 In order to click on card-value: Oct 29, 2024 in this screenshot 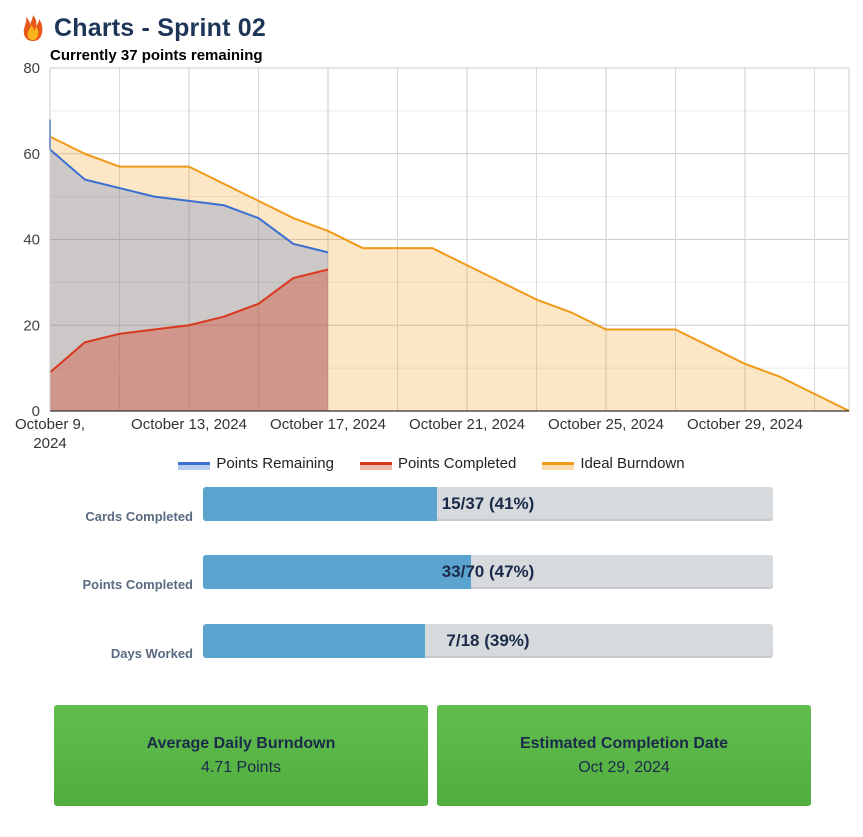, I will do `click(624, 767)`.